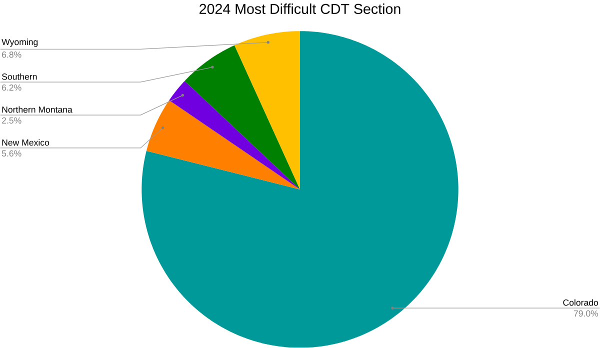 The width and height of the screenshot is (600, 348). Describe the element at coordinates (580, 302) in the screenshot. I see `slice-label: Colorado` at that location.